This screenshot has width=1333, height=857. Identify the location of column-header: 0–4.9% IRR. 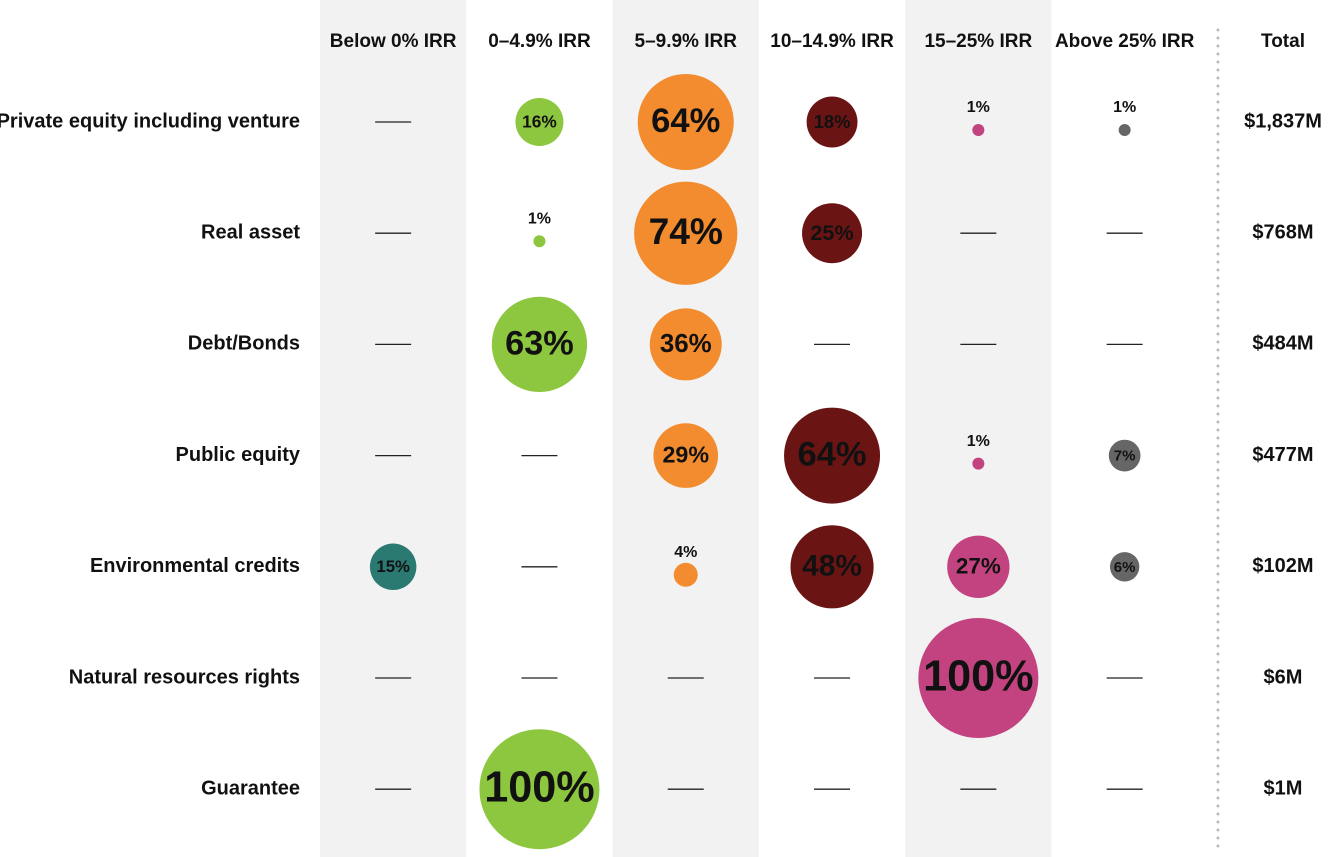
(539, 41).